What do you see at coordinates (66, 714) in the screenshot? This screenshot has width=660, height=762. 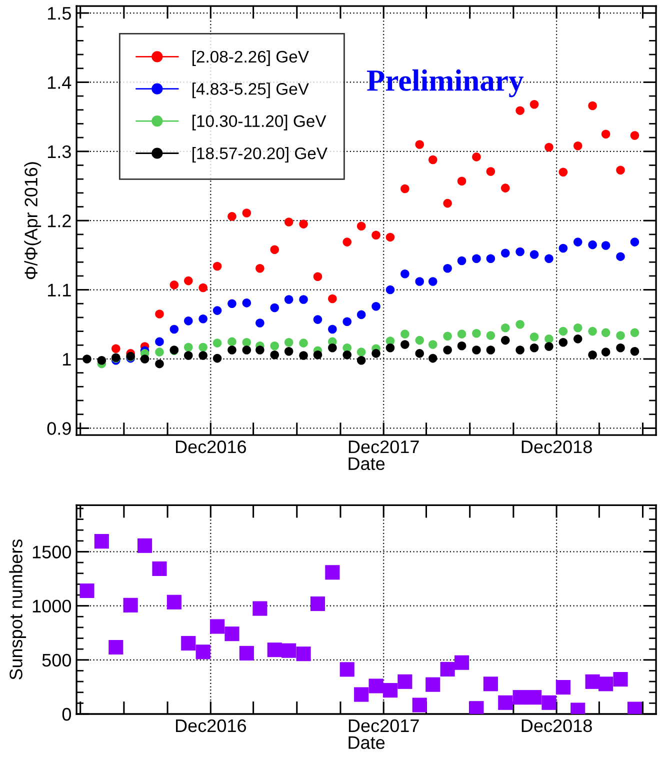 I see `y-tick-label: 0` at bounding box center [66, 714].